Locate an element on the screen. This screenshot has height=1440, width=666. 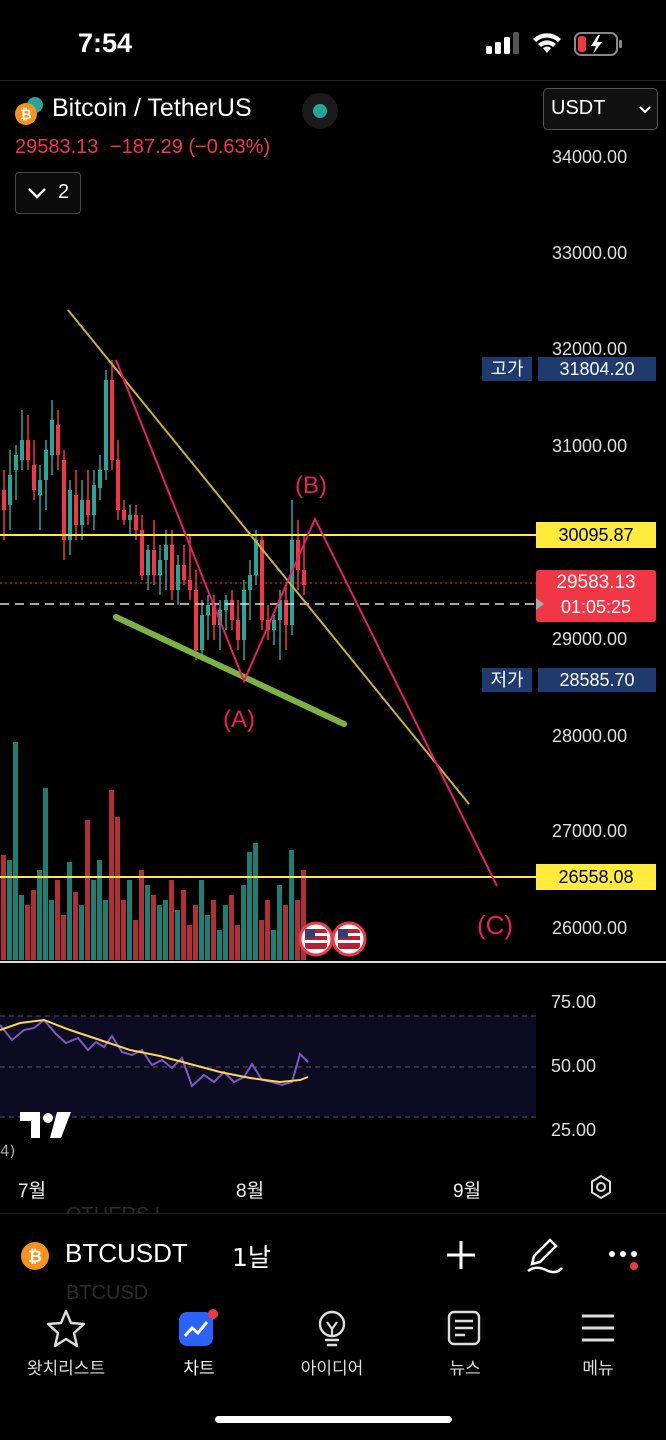
currency-value: USDT is located at coordinates (578, 108).